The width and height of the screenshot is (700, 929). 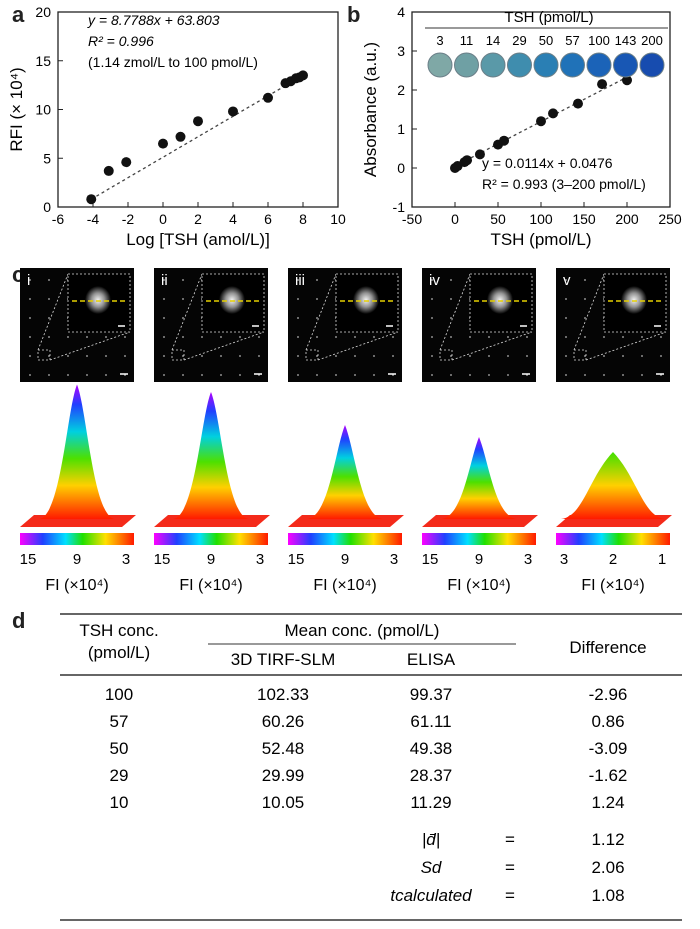 What do you see at coordinates (370, 109) in the screenshot?
I see `chart-b-y-axis-label: Absorbance (a.u.)` at bounding box center [370, 109].